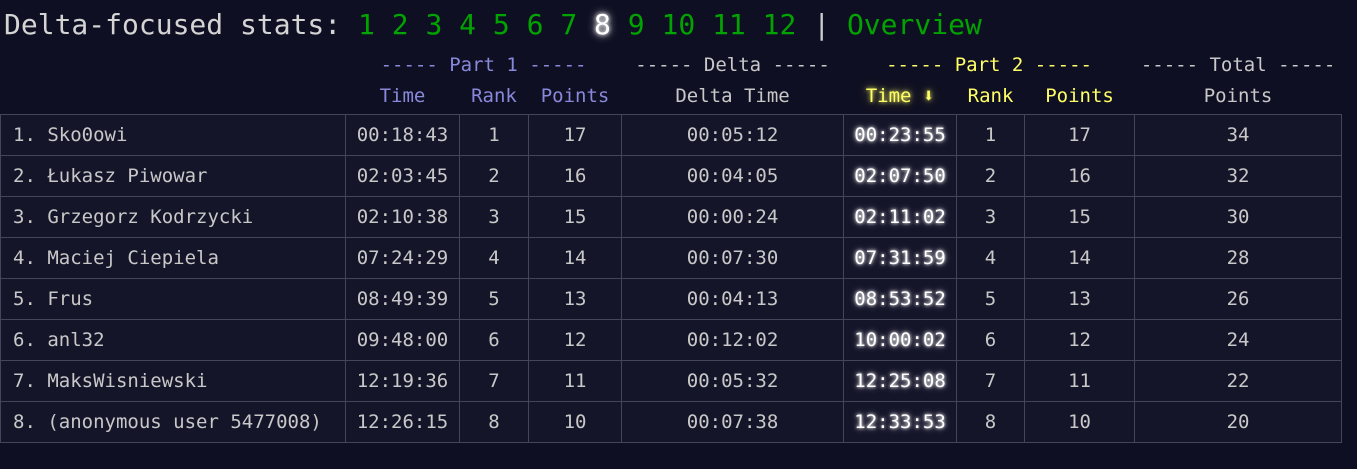  I want to click on part1-time-cell: 00:18:43, so click(402, 134).